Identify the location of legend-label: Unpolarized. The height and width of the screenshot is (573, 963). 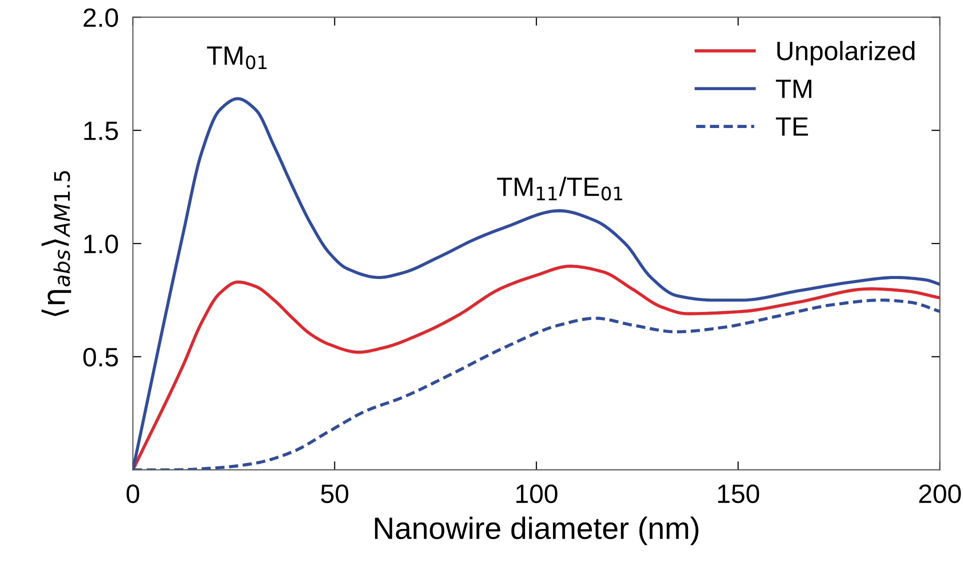
(845, 53).